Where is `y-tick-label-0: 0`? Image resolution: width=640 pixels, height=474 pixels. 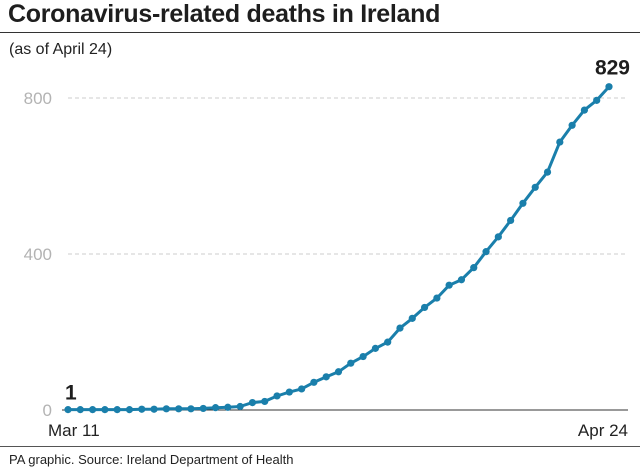 y-tick-label-0: 0 is located at coordinates (47, 410).